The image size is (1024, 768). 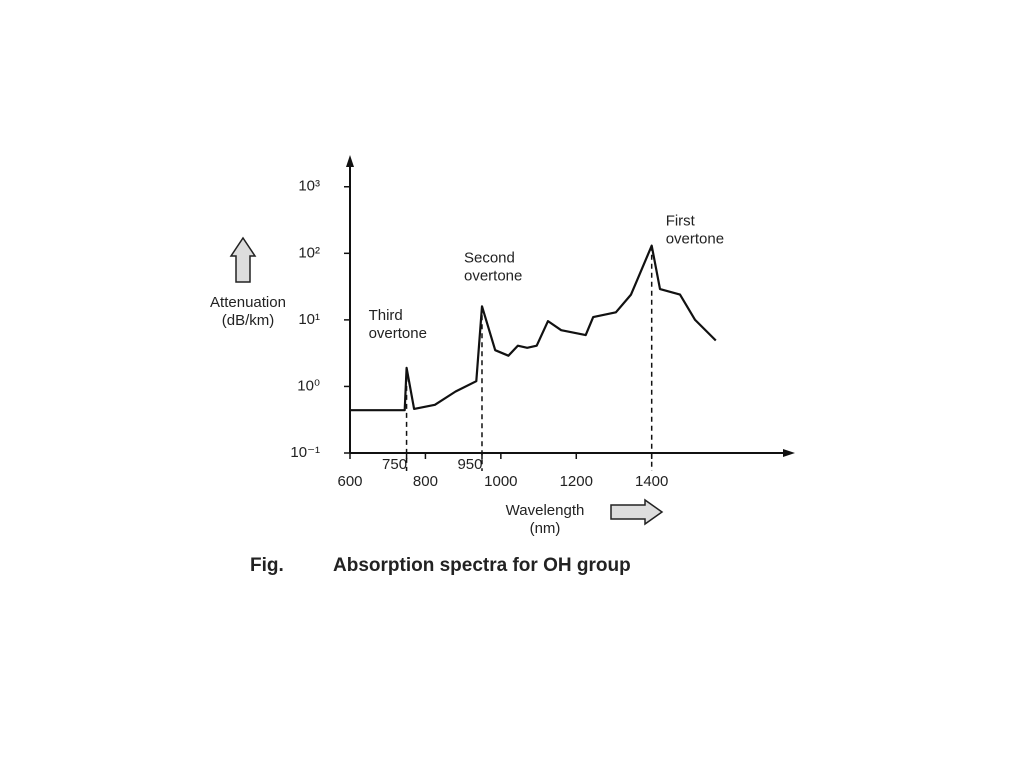 I want to click on y-axis-label: (dB/km), so click(x=248, y=320).